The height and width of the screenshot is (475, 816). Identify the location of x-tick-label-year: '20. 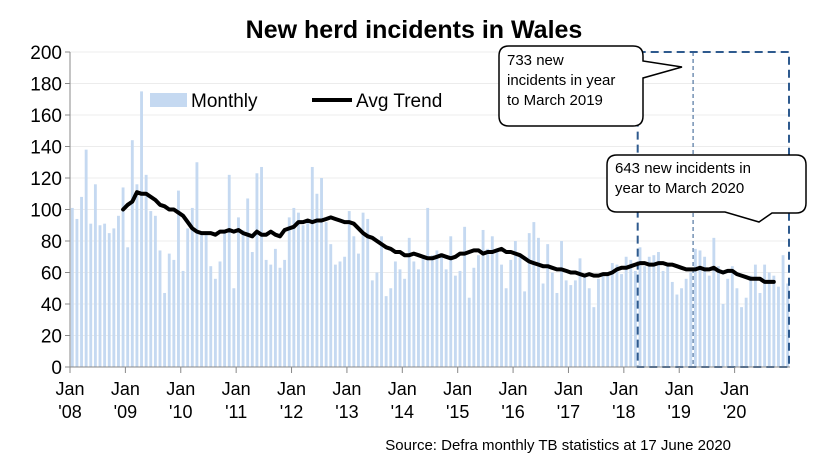
(734, 412).